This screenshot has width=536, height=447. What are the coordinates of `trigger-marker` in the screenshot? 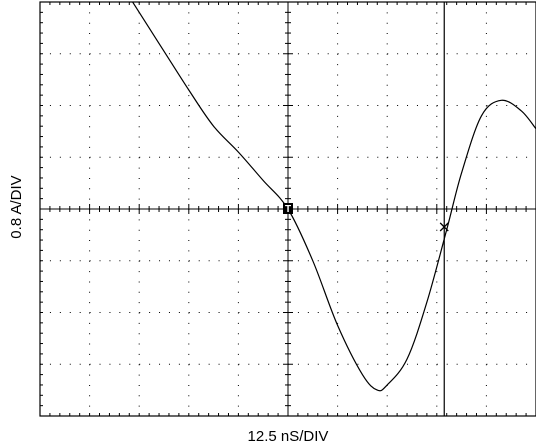 It's located at (288, 208).